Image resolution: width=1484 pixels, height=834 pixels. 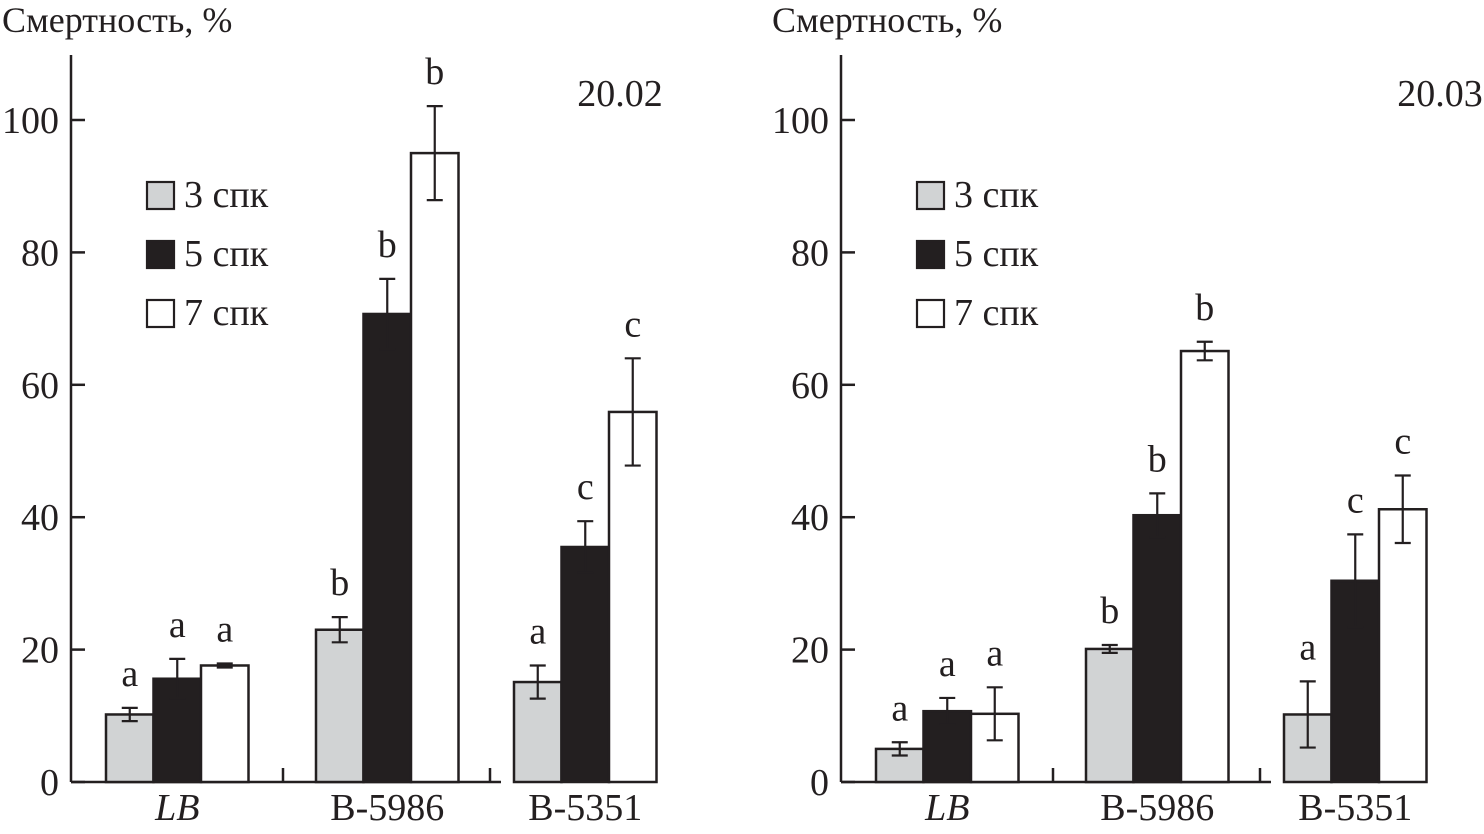 What do you see at coordinates (1440, 94) in the screenshot?
I see `chart-title: 20.03` at bounding box center [1440, 94].